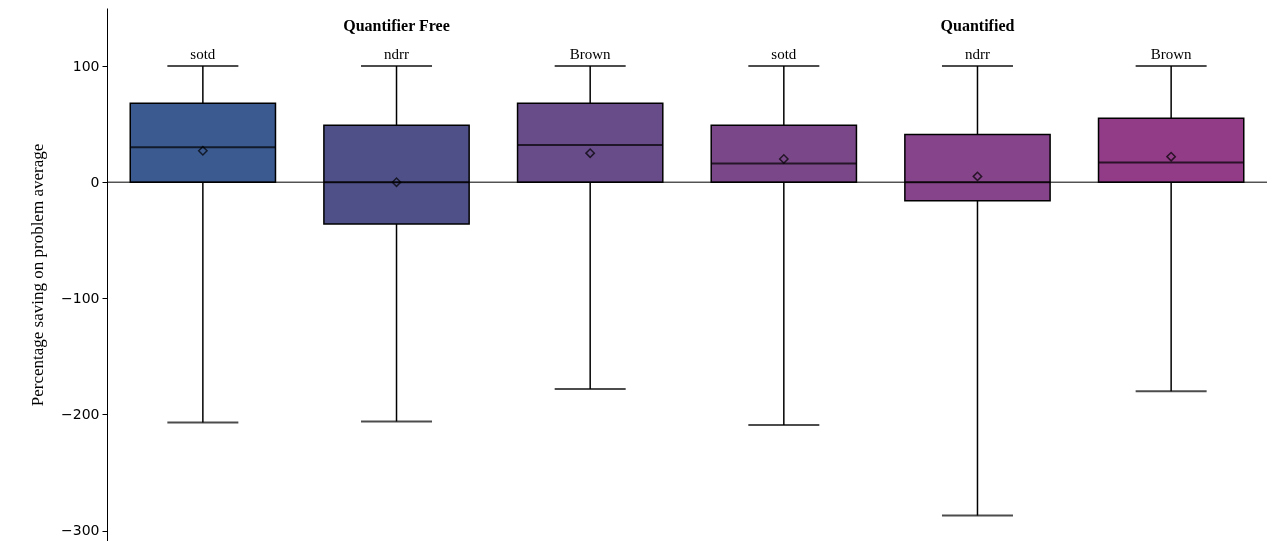  Describe the element at coordinates (95, 181) in the screenshot. I see `y-tick-label: 0` at that location.